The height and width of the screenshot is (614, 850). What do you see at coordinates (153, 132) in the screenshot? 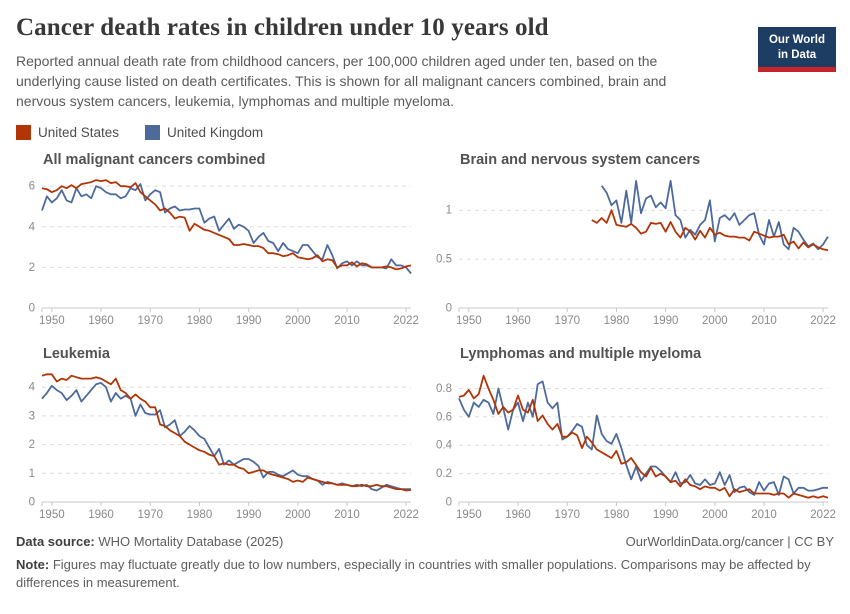
I see `united-kingdom-swatch-icon` at bounding box center [153, 132].